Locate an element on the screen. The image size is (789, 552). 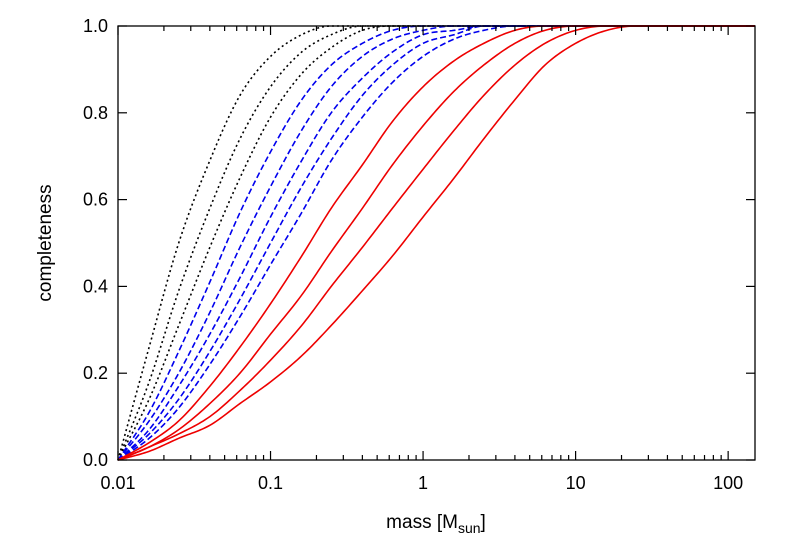
x-tick-label: 0.1 is located at coordinates (270, 483).